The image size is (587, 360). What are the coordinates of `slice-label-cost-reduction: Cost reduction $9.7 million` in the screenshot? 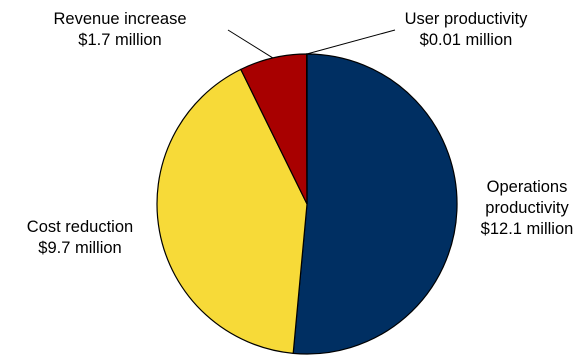 It's located at (80, 237).